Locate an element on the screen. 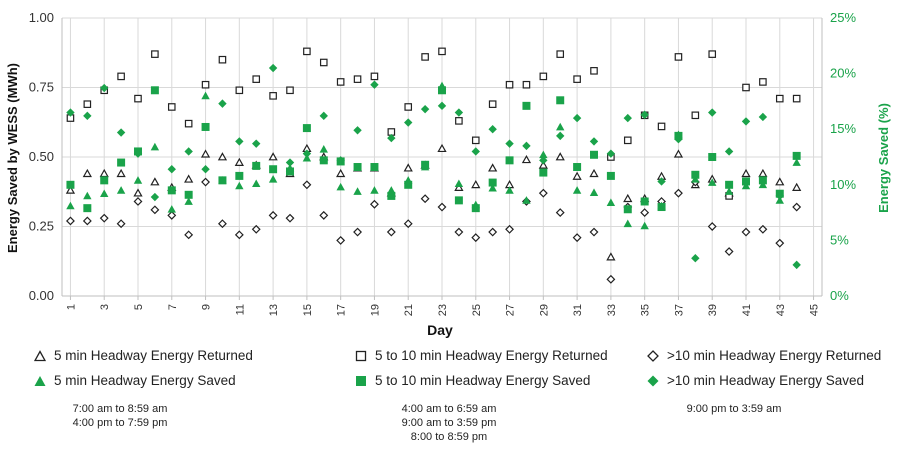 The width and height of the screenshot is (902, 450). legend-item: >10 min Headway Energy Returned is located at coordinates (764, 355).